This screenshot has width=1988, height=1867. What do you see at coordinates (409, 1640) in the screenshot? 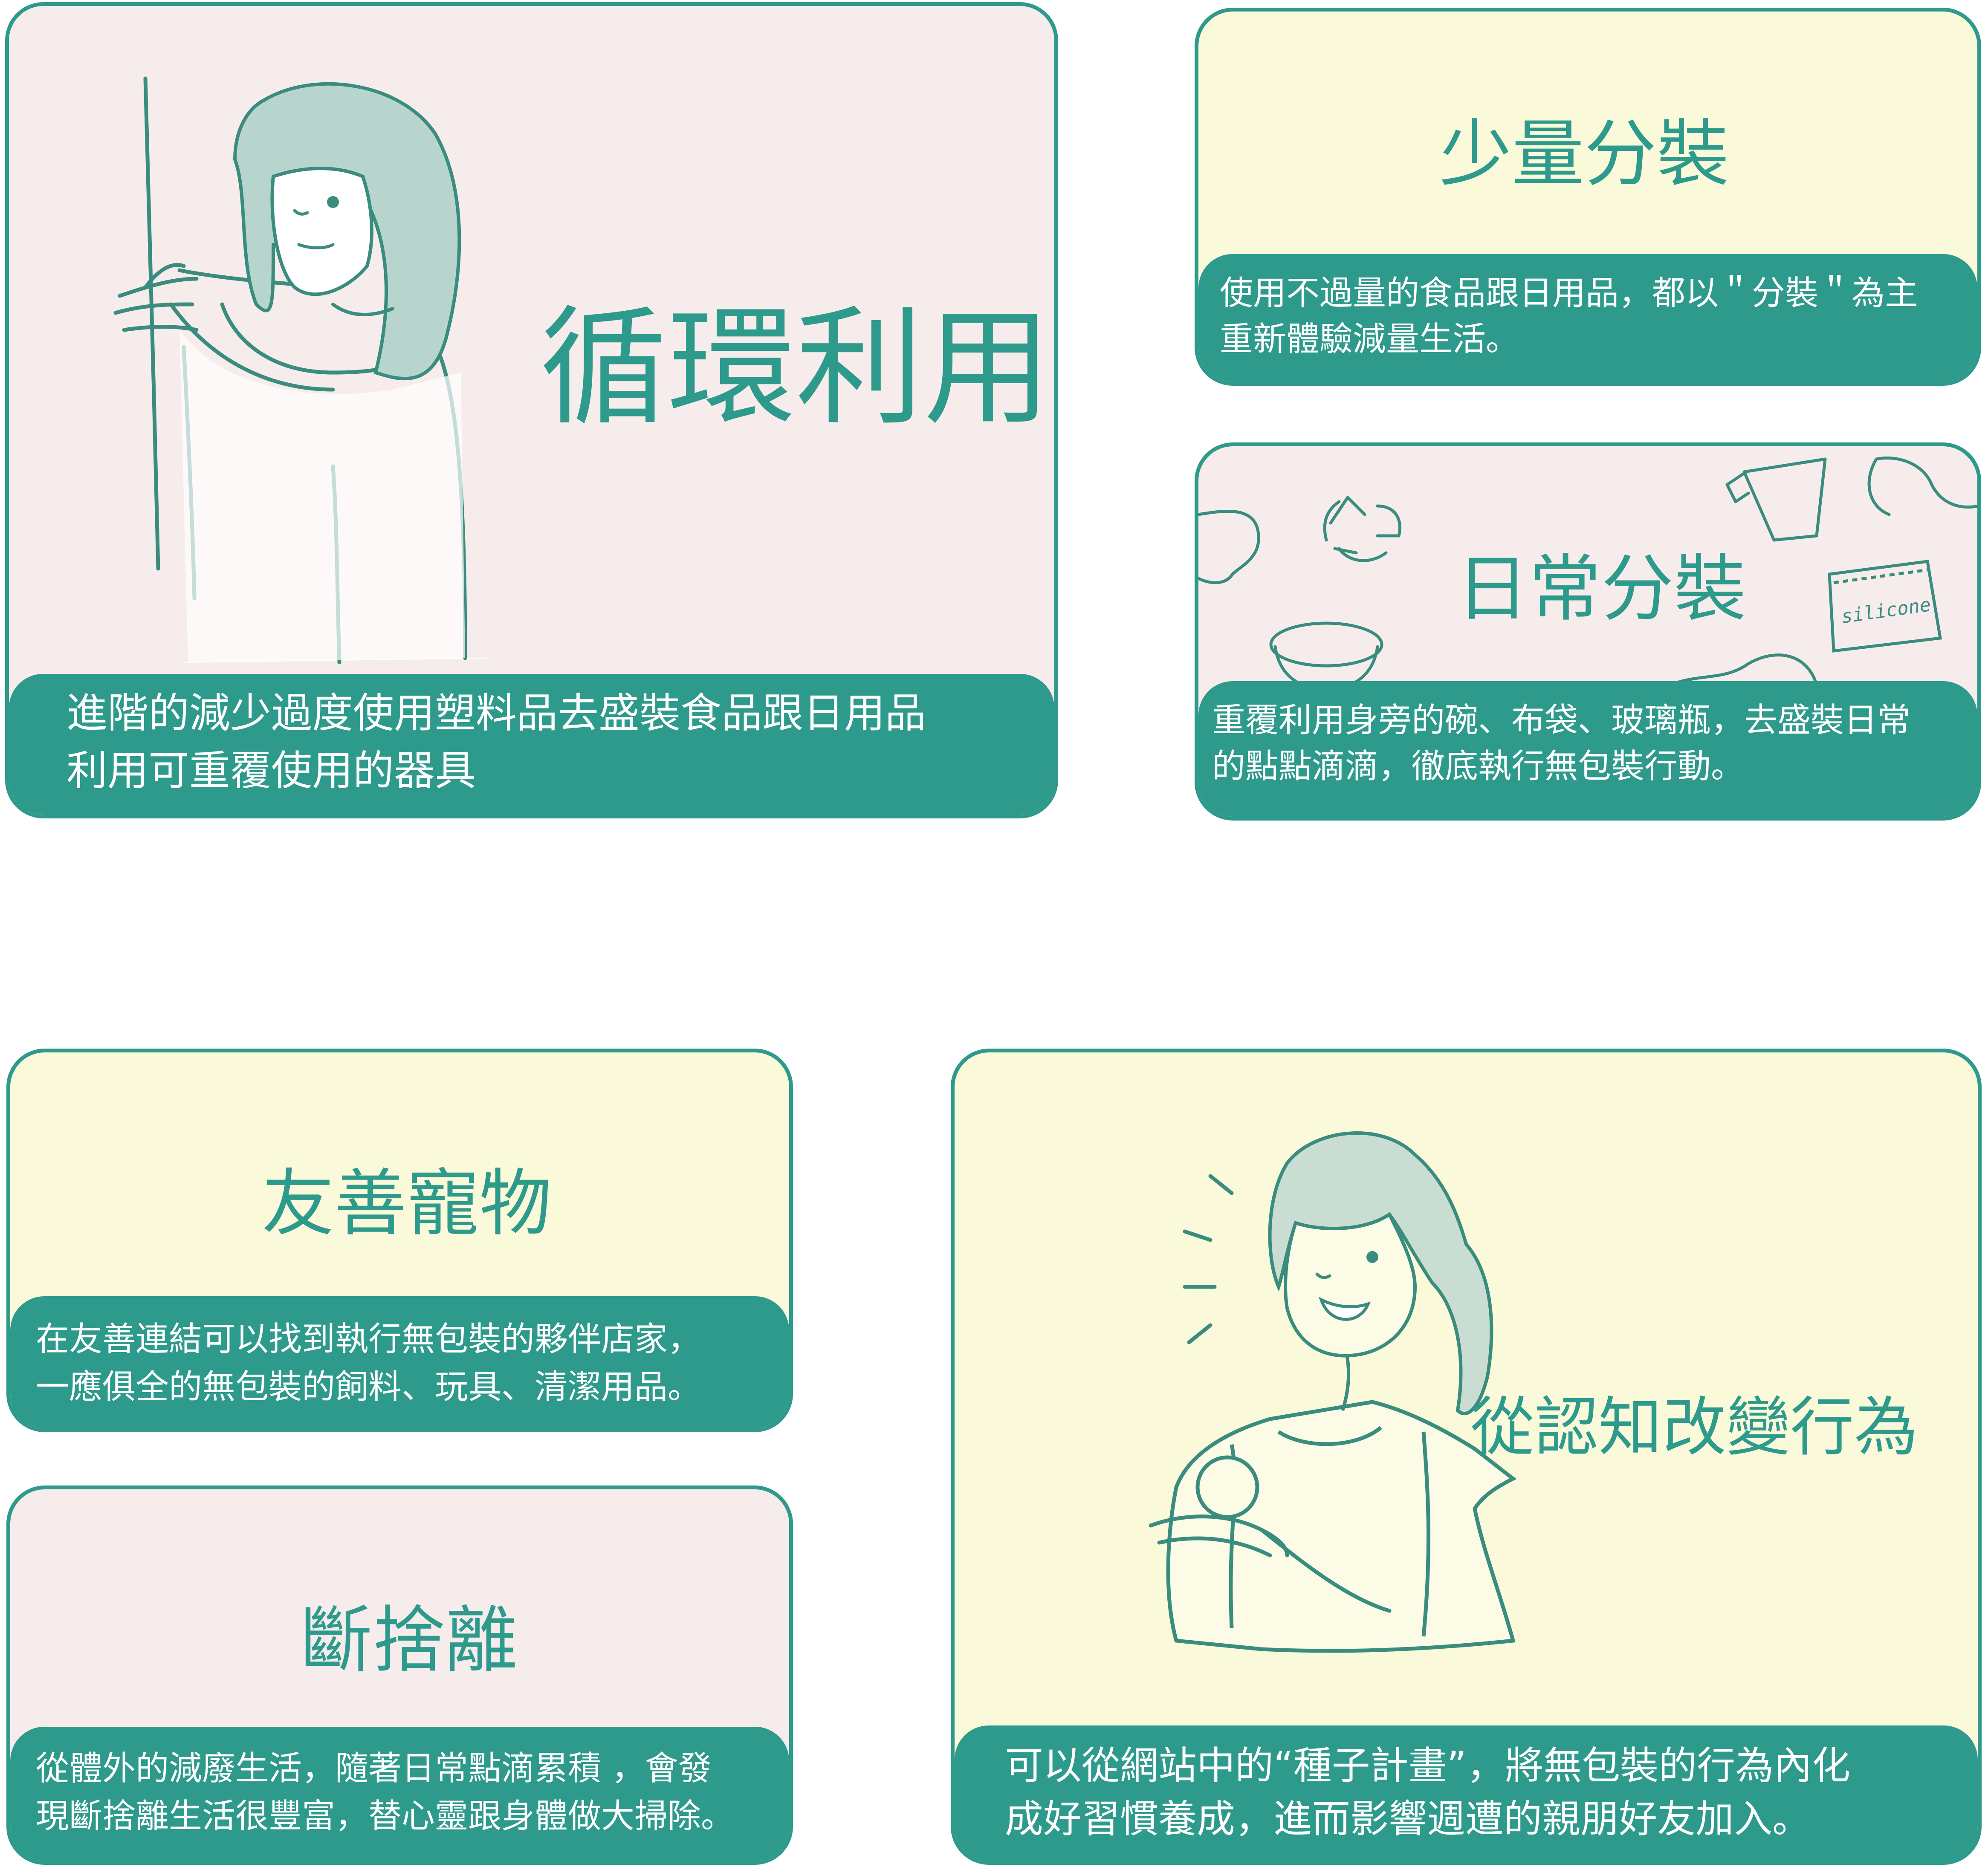
I see `card-title: 斷捨離` at bounding box center [409, 1640].